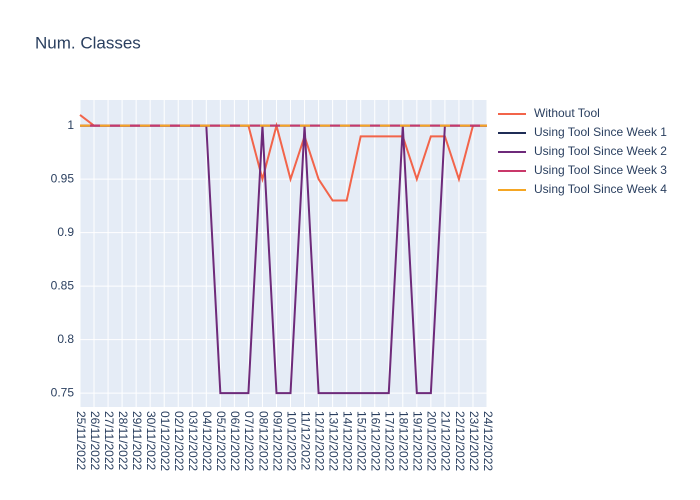 Image resolution: width=700 pixels, height=500 pixels. Describe the element at coordinates (109, 440) in the screenshot. I see `x-tick-label: 27/11/2022` at that location.